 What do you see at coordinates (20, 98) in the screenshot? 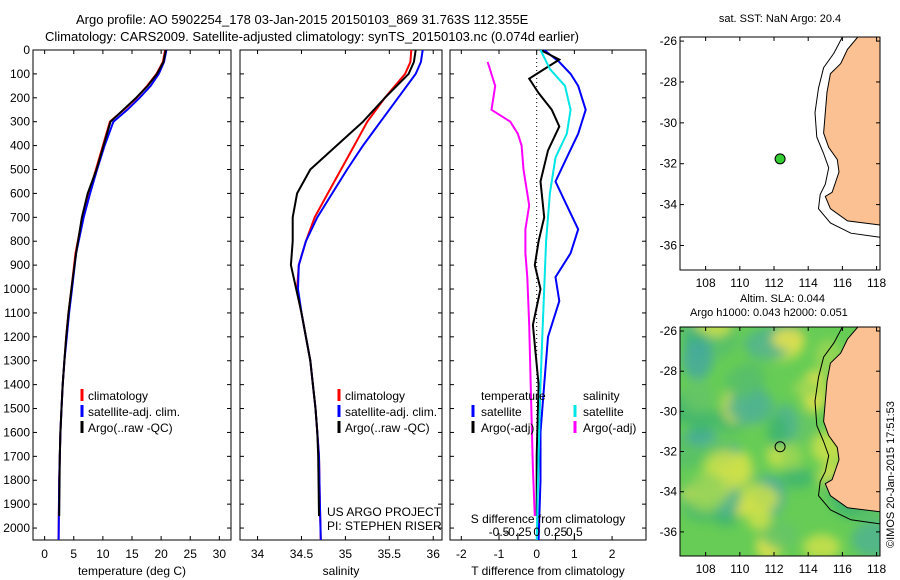
I see `y-tick-label: 200` at bounding box center [20, 98].